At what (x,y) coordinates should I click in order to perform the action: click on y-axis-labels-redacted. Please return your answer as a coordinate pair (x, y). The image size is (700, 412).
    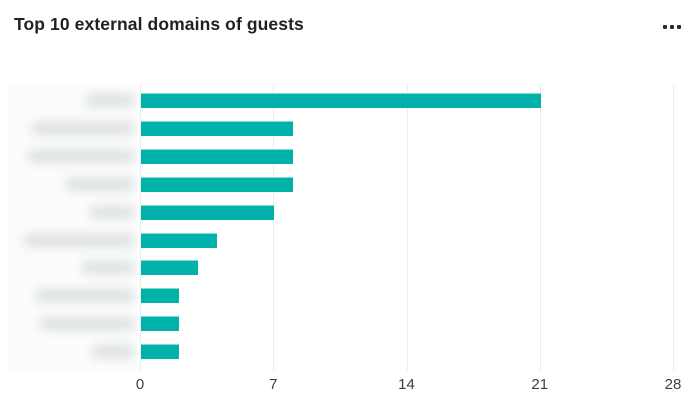
    Looking at the image, I should click on (72, 227).